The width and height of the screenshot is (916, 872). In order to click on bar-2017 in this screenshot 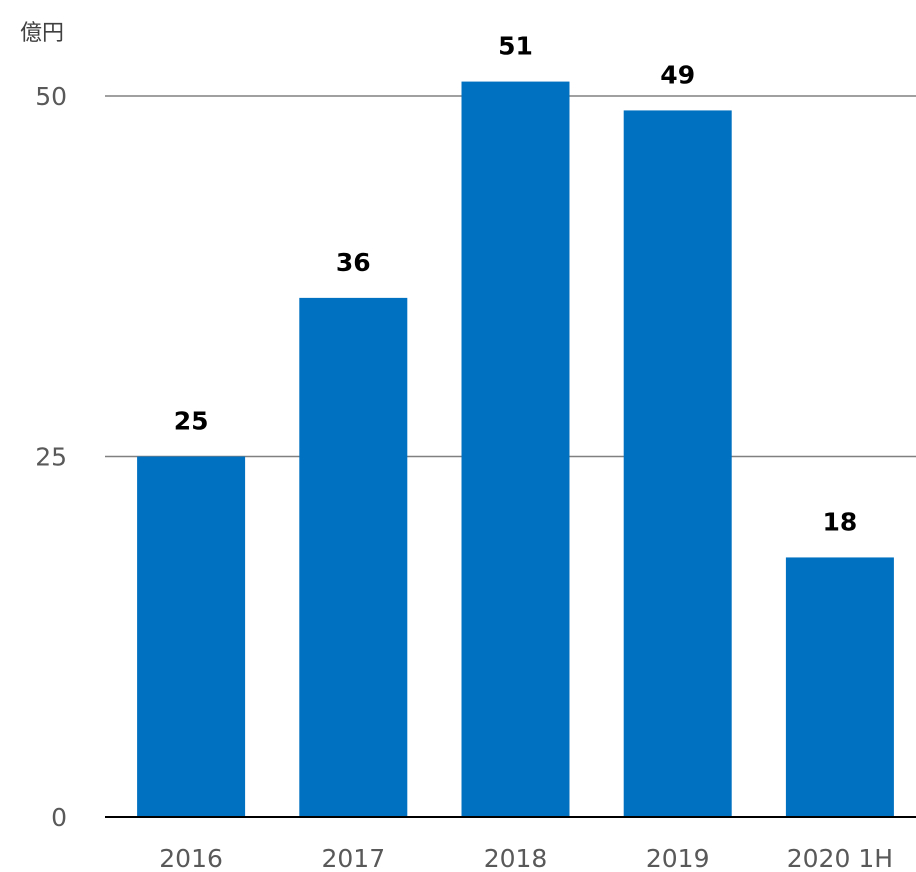, I will do `click(353, 557)`.